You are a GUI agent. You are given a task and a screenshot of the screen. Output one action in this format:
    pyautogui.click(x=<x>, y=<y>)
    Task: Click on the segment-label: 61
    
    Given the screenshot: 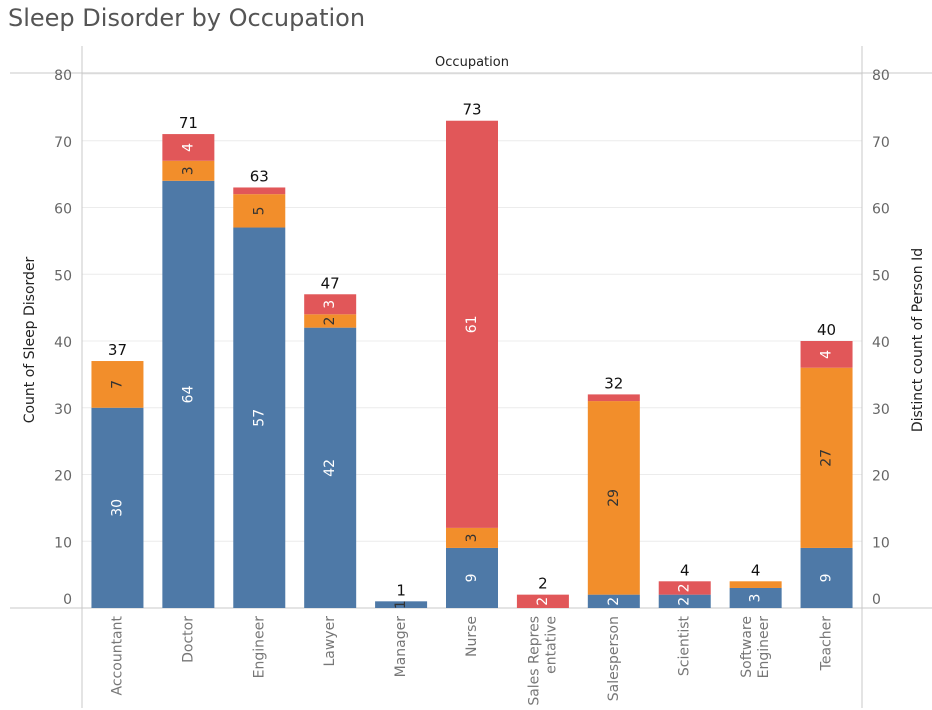 What is the action you would take?
    pyautogui.click(x=472, y=324)
    